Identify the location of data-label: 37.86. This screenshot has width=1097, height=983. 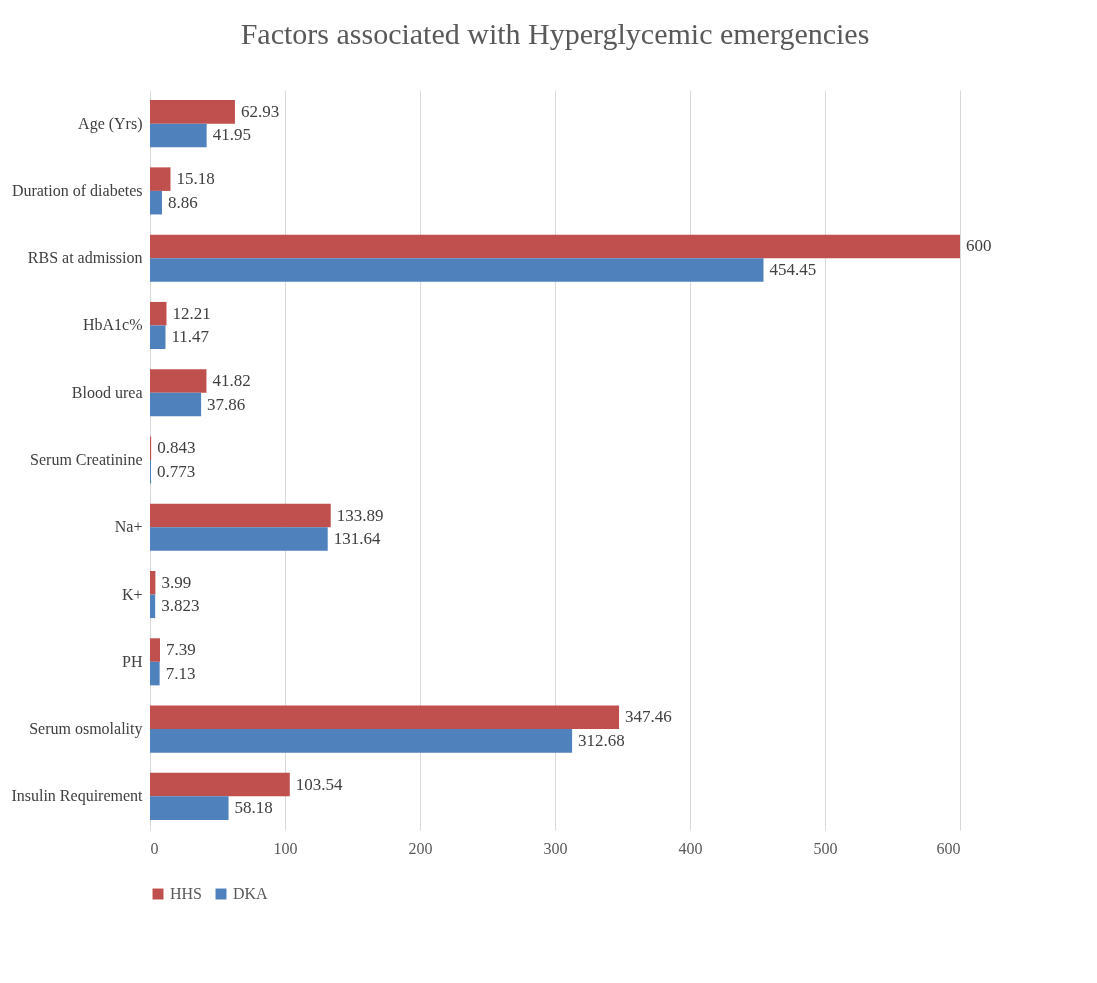
(226, 404).